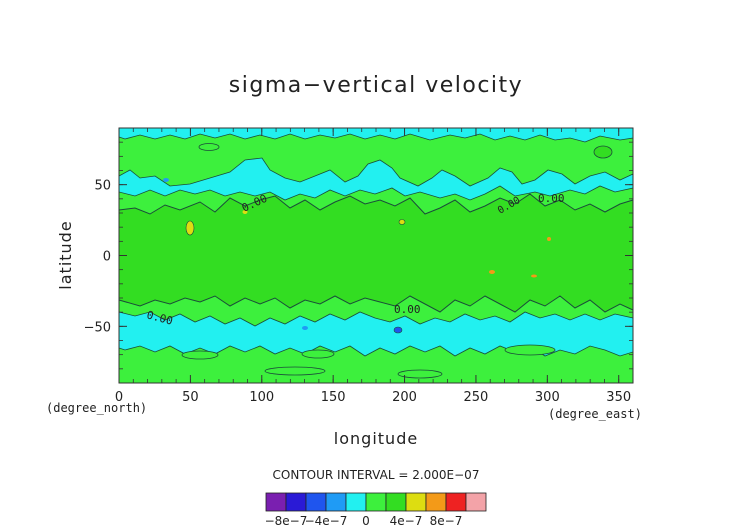  Describe the element at coordinates (190, 397) in the screenshot. I see `x-tick-label: 50` at that location.